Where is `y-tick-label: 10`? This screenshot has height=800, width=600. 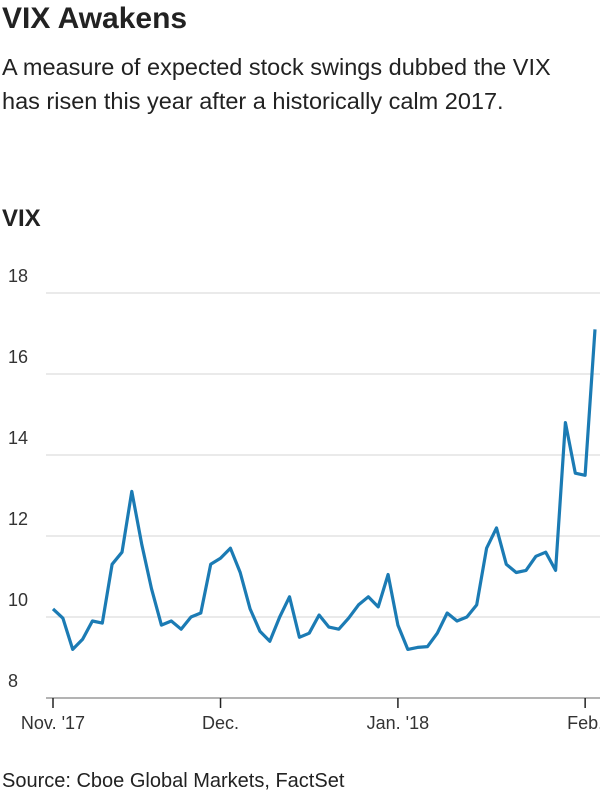 y-tick-label: 10 is located at coordinates (18, 600).